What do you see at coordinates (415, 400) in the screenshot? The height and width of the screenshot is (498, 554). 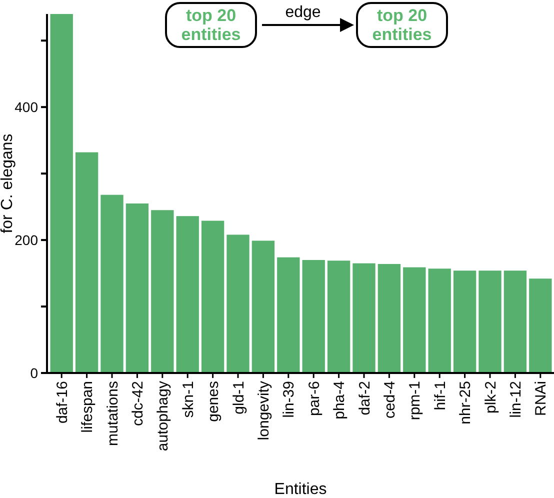 I see `x-tick-label: rpm-1` at bounding box center [415, 400].